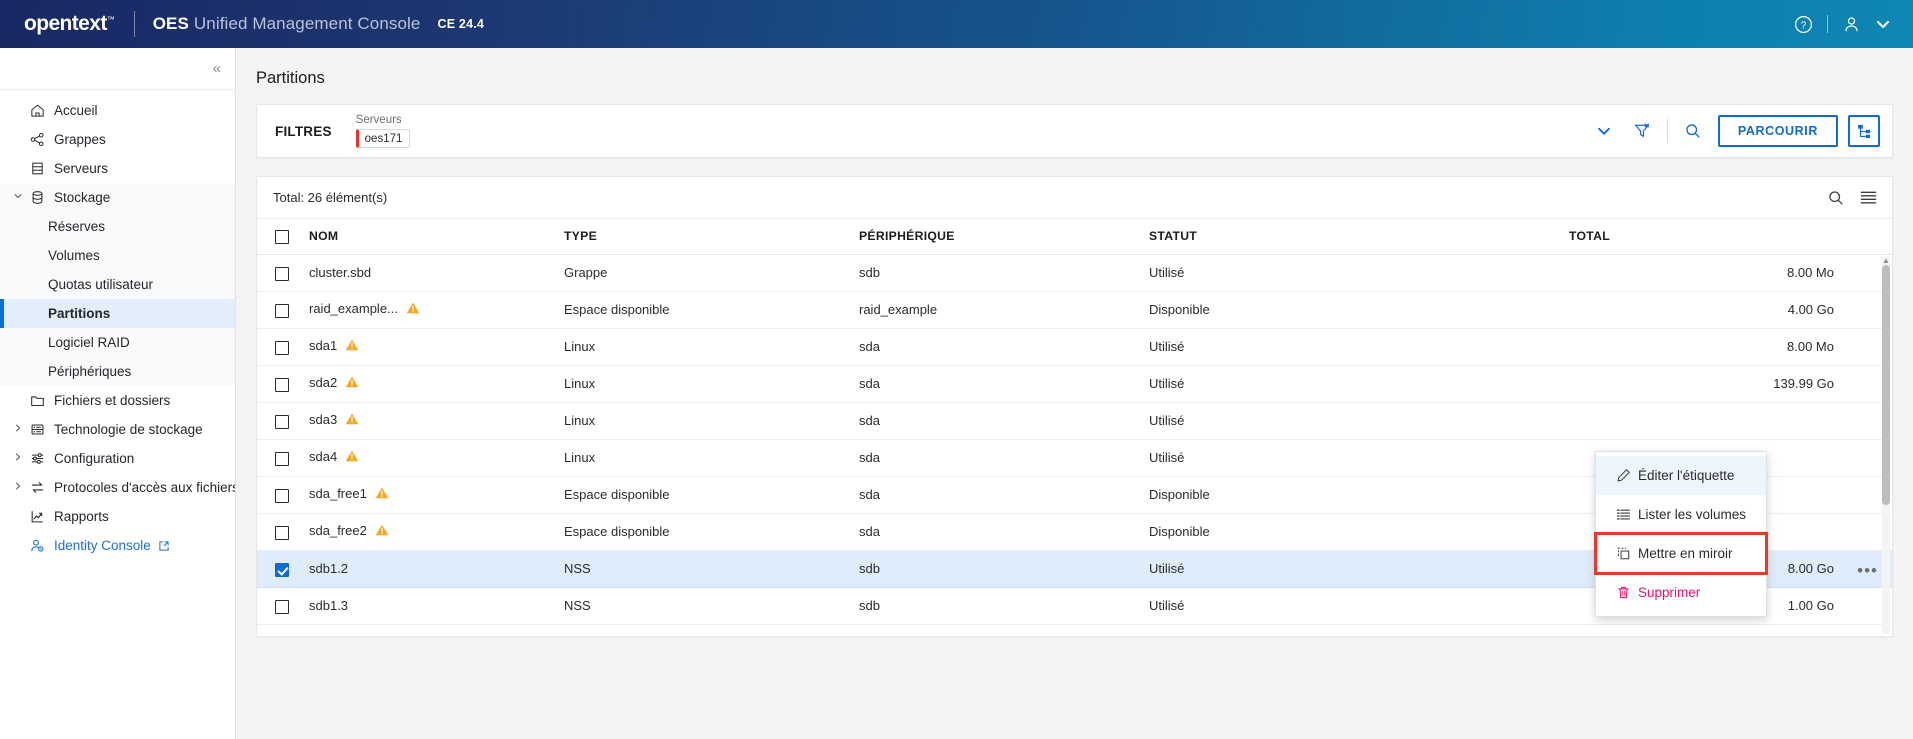 This screenshot has width=1913, height=739. Describe the element at coordinates (1004, 237) in the screenshot. I see `column-header-peripherique: PÉRIPHÉRIQUE` at that location.